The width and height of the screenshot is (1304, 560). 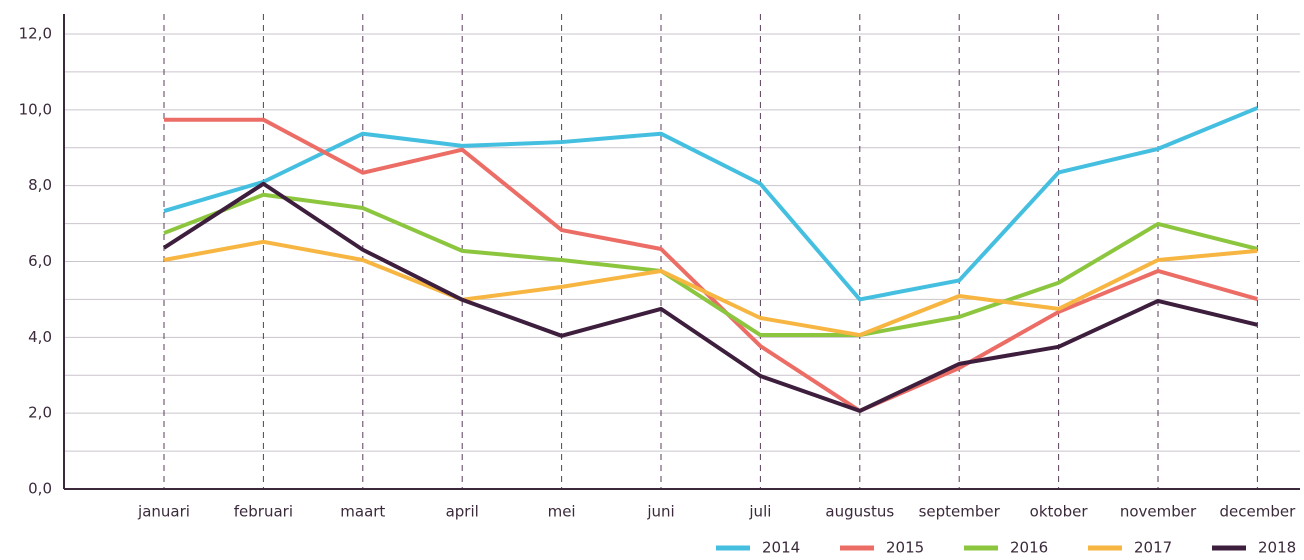 What do you see at coordinates (40, 185) in the screenshot?
I see `y-tick-label: 8,0` at bounding box center [40, 185].